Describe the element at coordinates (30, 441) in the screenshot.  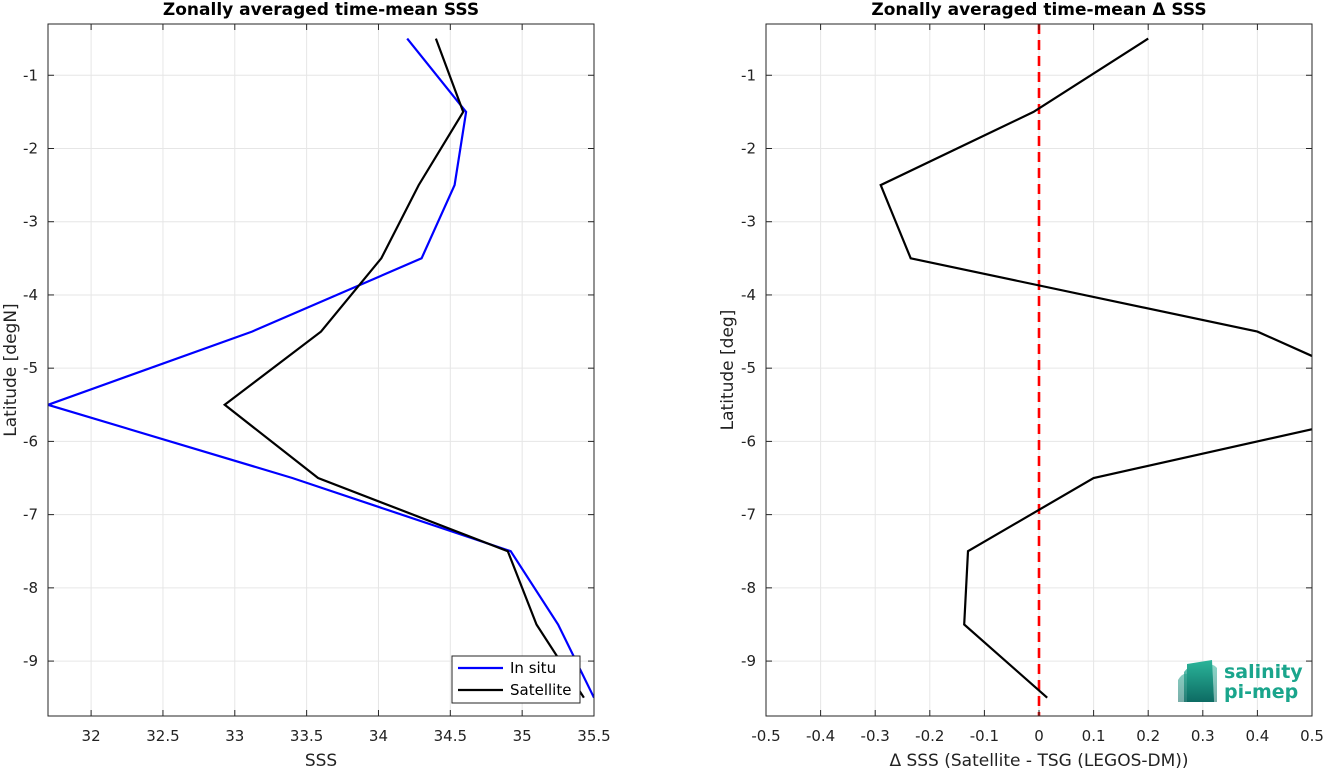
I see `sss-y-tick-label: -6` at that location.